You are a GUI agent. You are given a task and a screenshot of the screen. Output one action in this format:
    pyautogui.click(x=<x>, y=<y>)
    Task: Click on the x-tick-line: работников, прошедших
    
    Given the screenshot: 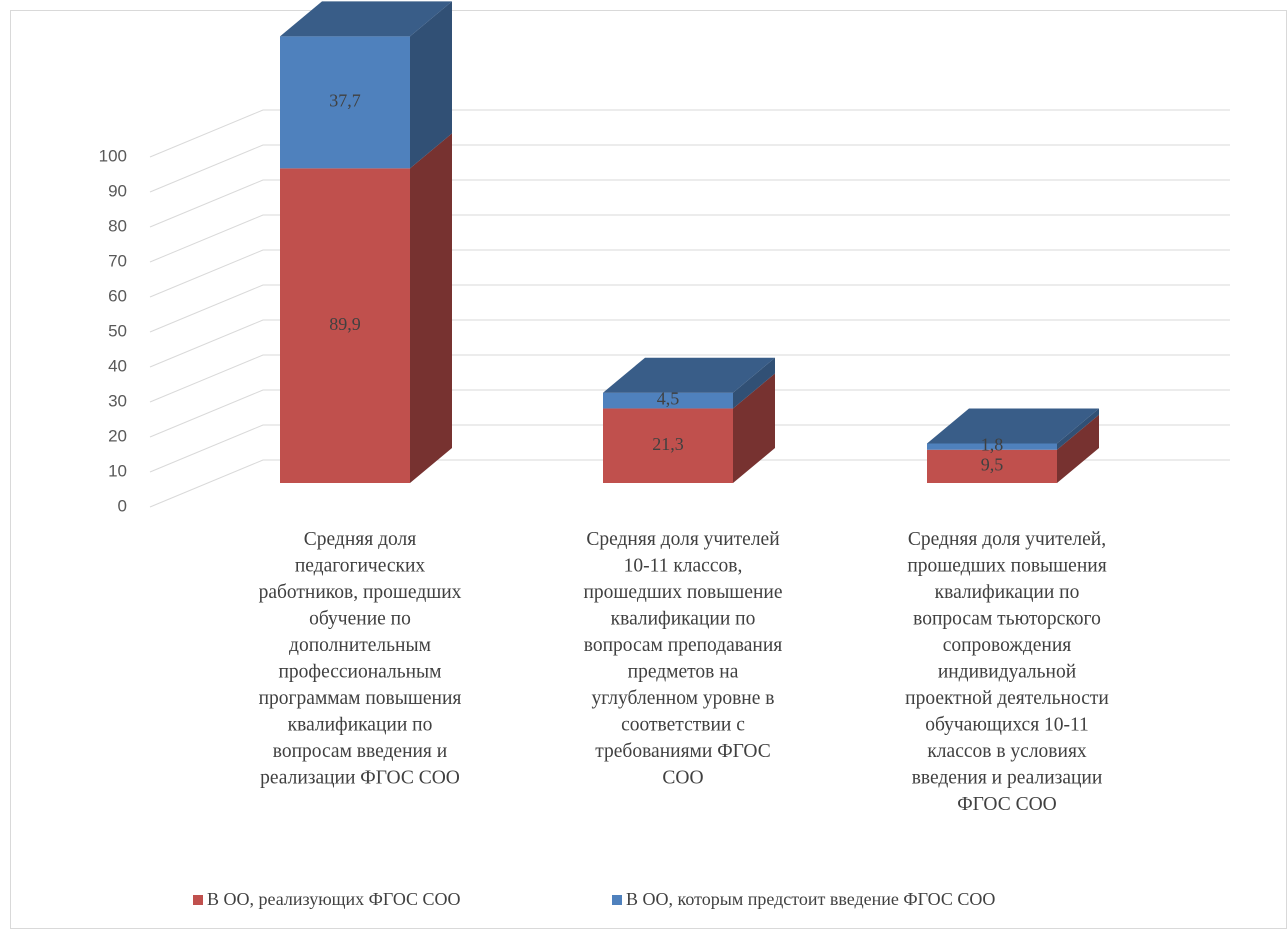 What is the action you would take?
    pyautogui.click(x=360, y=592)
    